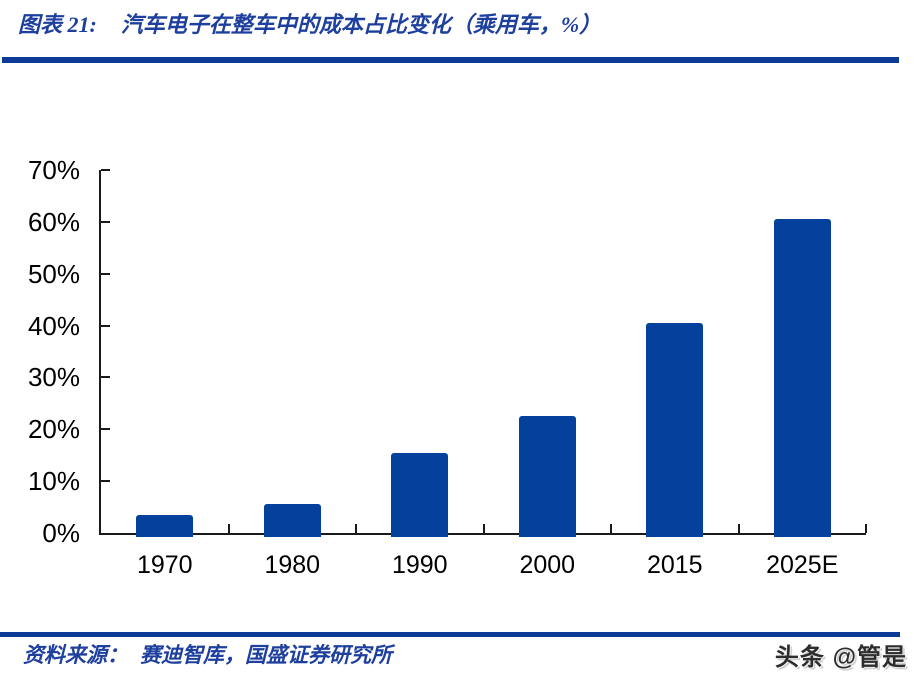 This screenshot has width=914, height=687. I want to click on bar-2025E, so click(802, 378).